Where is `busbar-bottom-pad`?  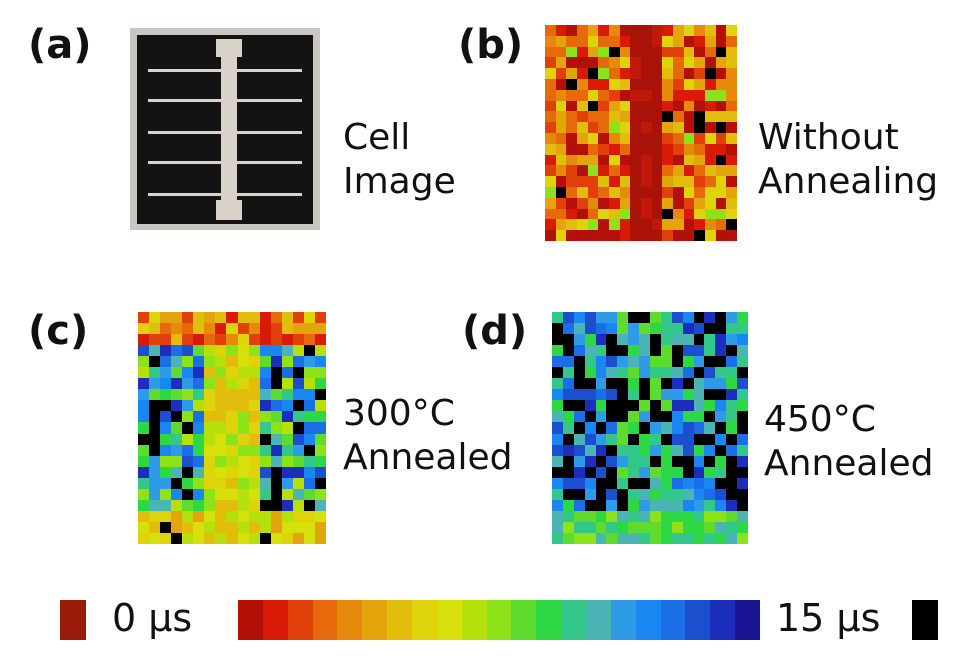 busbar-bottom-pad is located at coordinates (229, 210).